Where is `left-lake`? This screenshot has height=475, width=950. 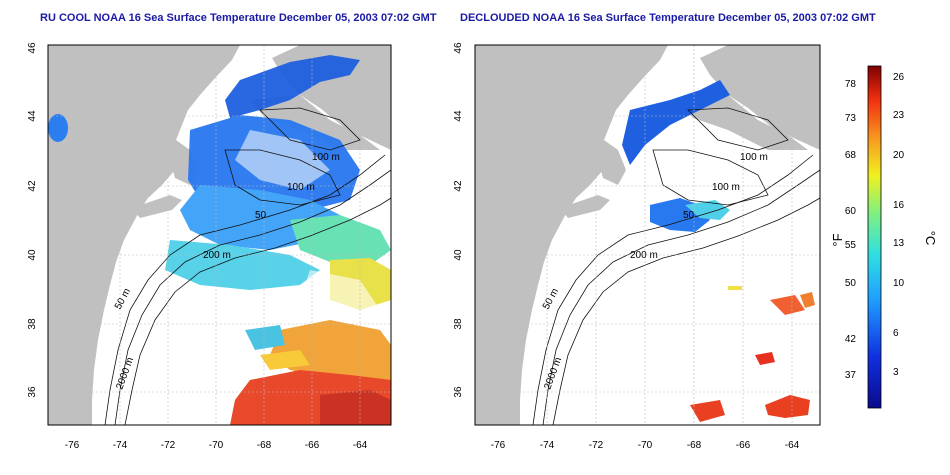 left-lake is located at coordinates (58, 128).